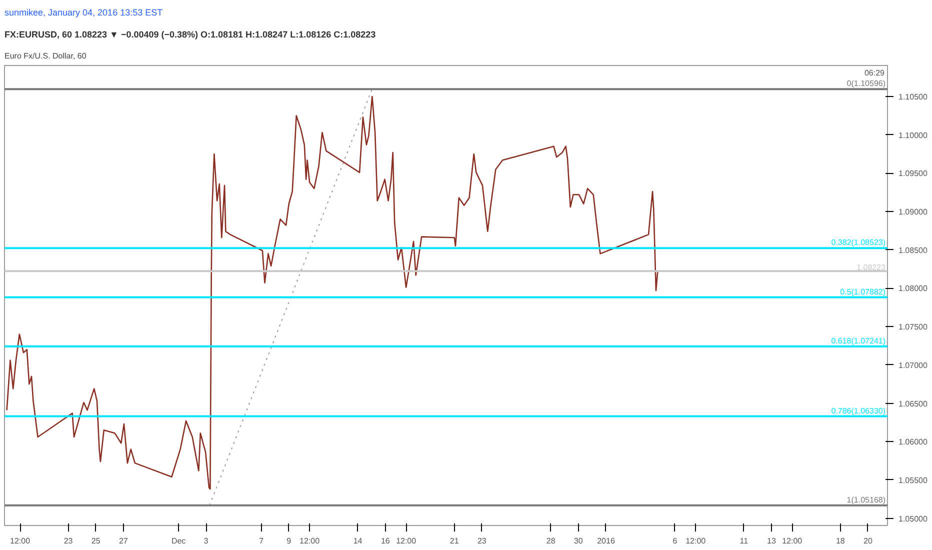 The width and height of the screenshot is (932, 550). I want to click on y-tick-label: 1.06500, so click(913, 403).